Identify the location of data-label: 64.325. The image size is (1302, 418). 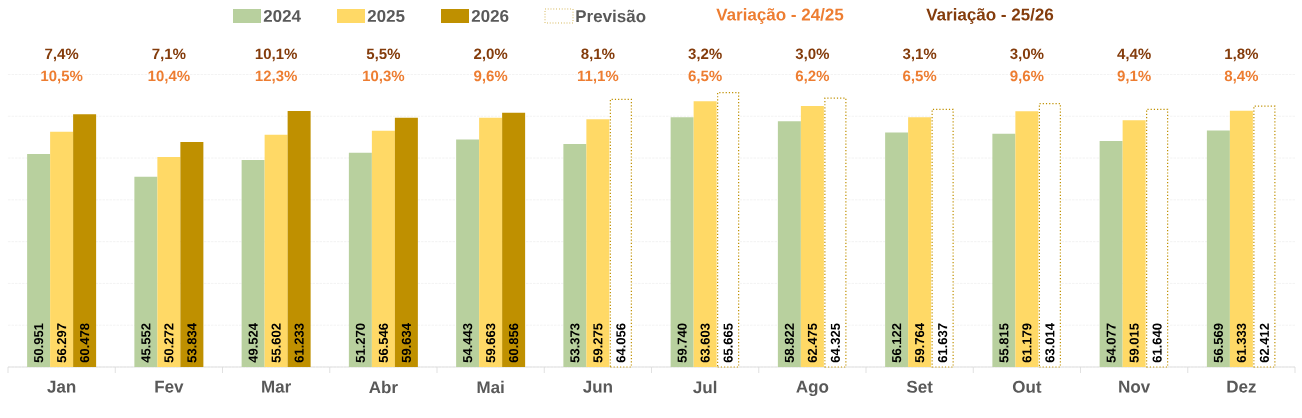
(835, 343).